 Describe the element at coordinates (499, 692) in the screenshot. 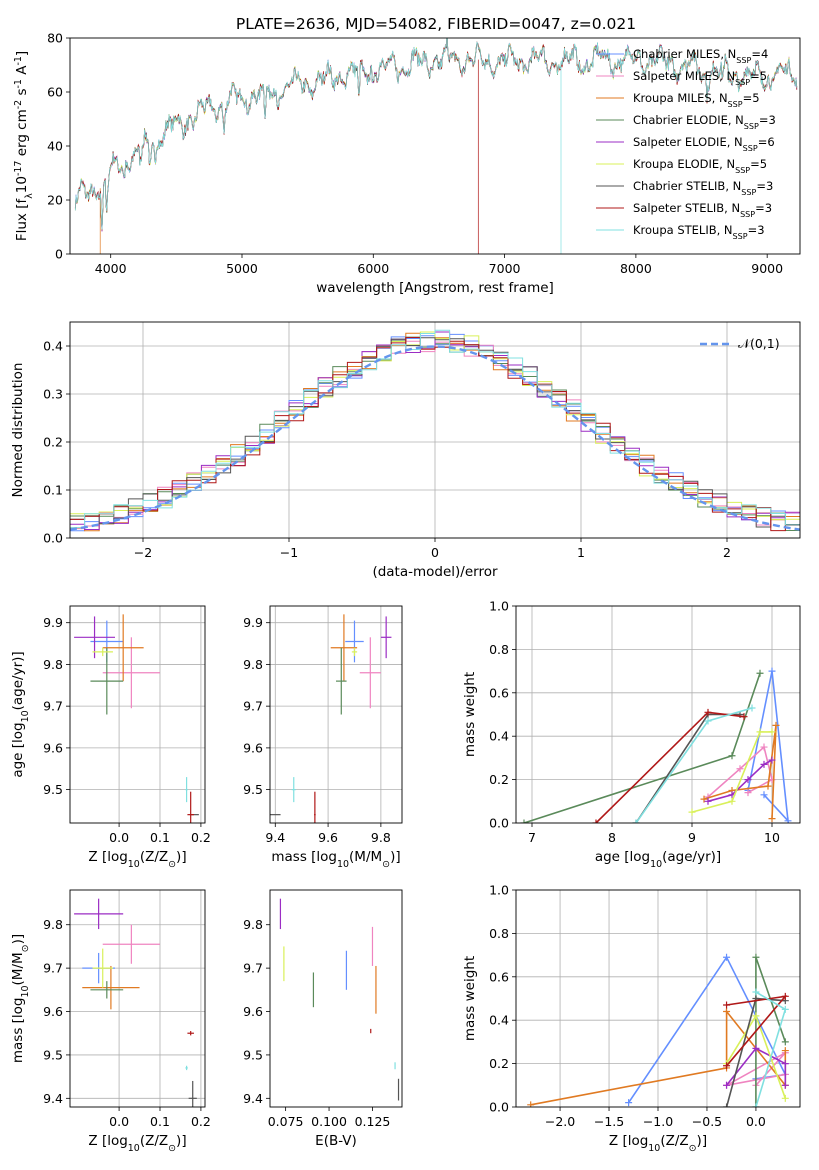

I see `y-tick-label: 0.6` at that location.